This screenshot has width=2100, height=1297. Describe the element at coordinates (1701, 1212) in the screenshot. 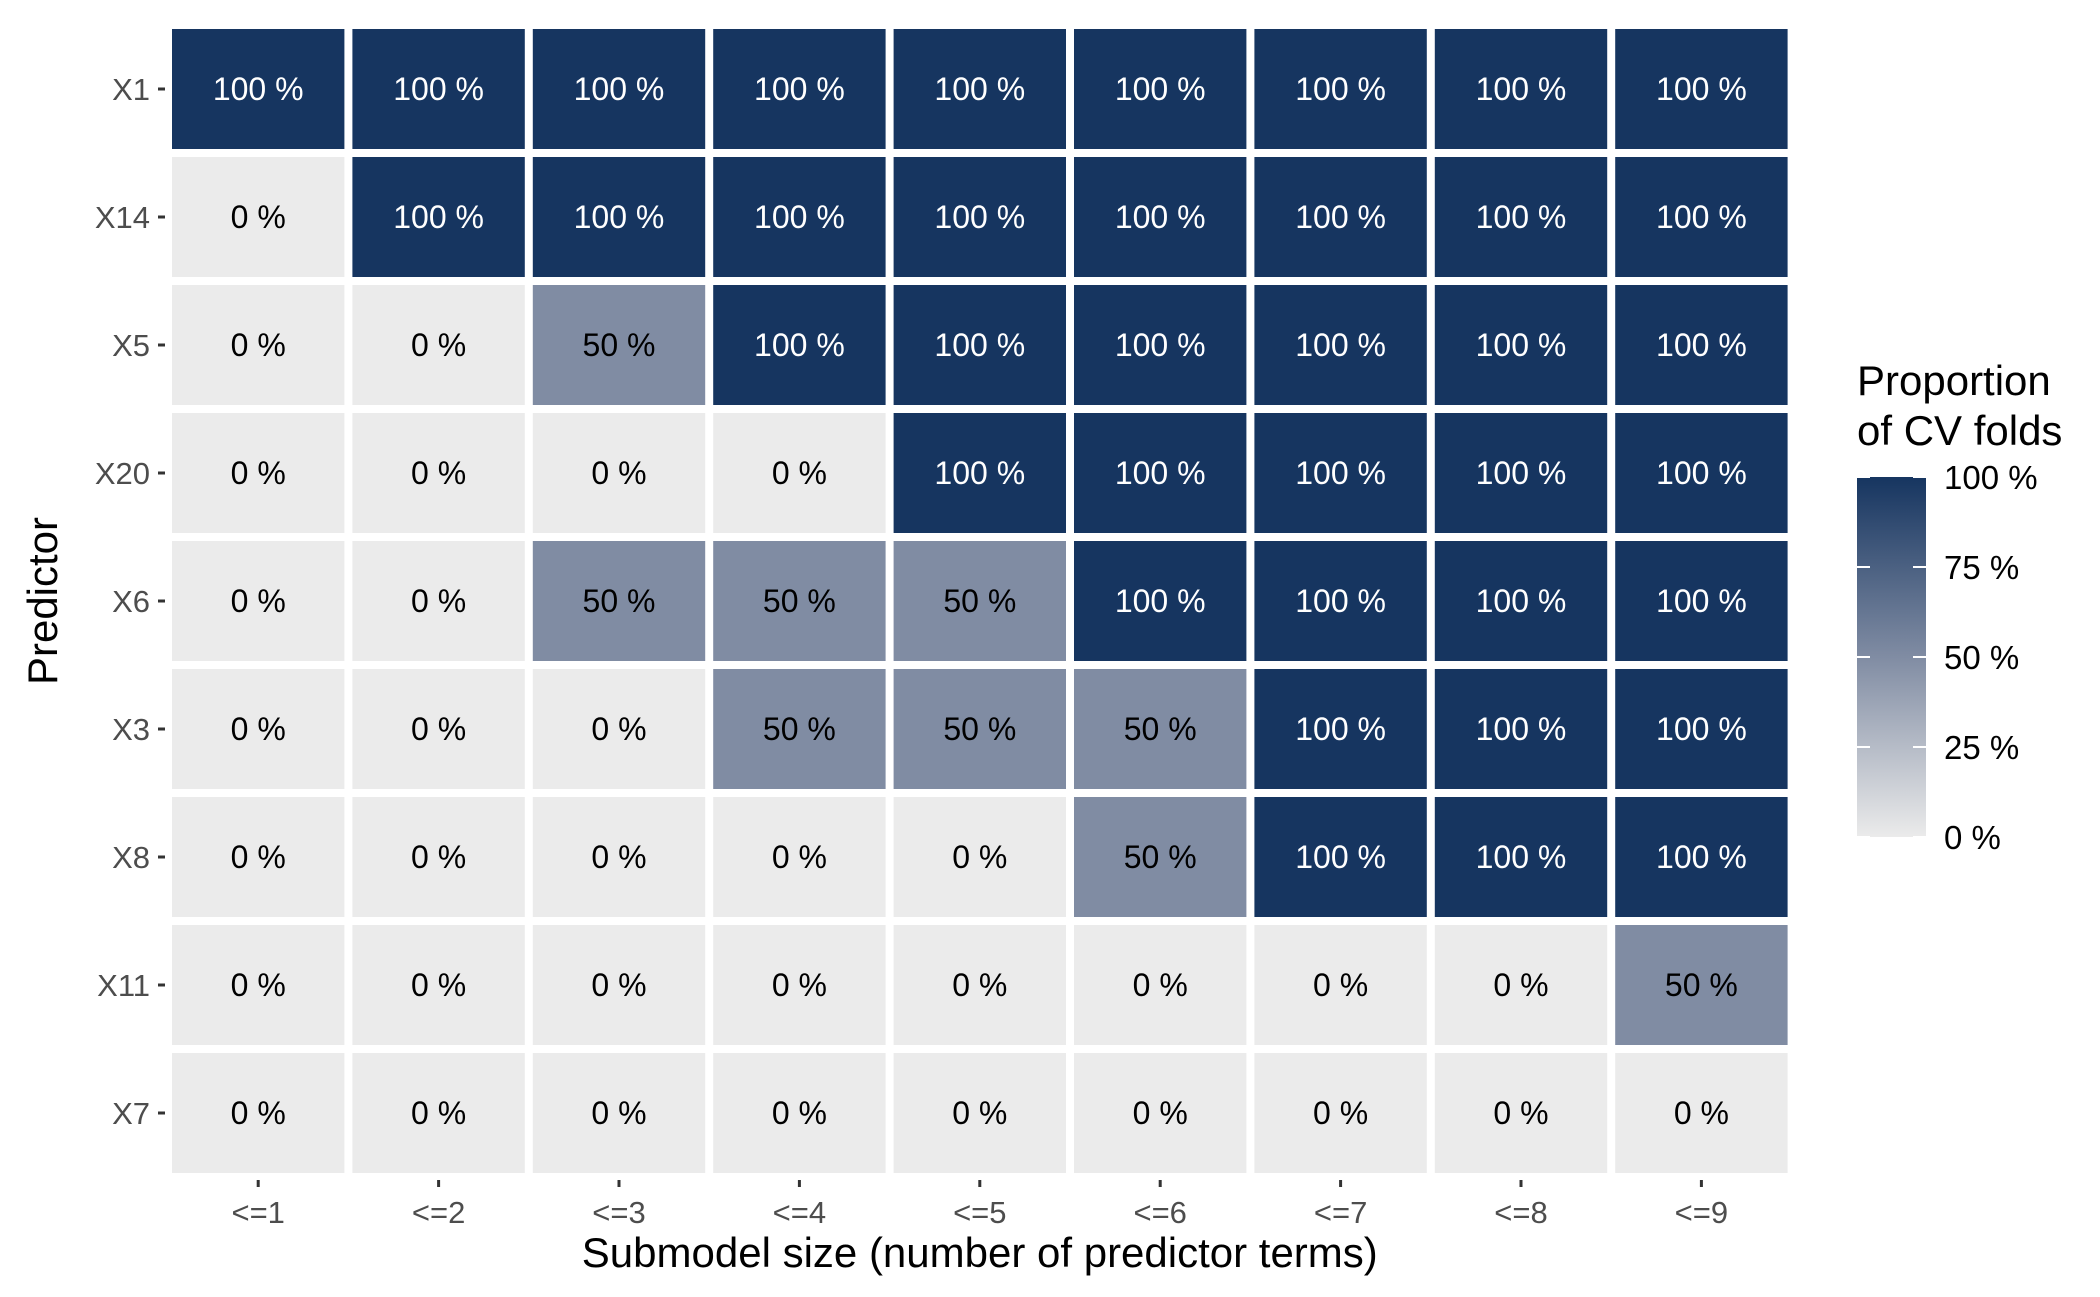

I see `x-tick-label: <=9` at that location.